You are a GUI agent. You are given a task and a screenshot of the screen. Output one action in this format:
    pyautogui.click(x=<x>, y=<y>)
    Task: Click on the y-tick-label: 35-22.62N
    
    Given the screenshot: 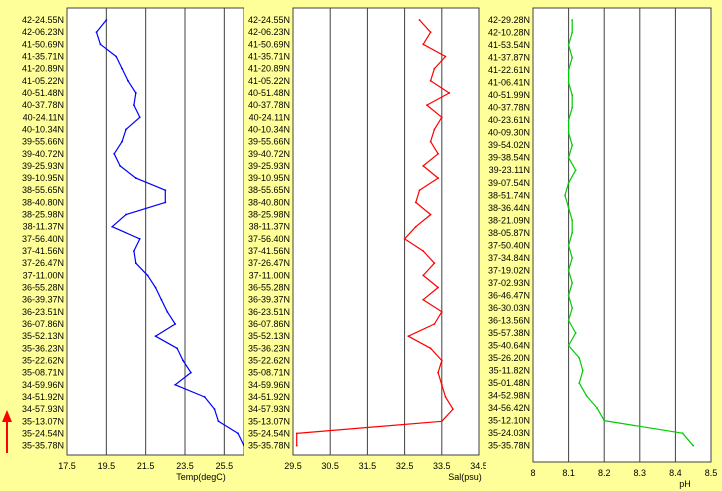 What is the action you would take?
    pyautogui.click(x=43, y=360)
    